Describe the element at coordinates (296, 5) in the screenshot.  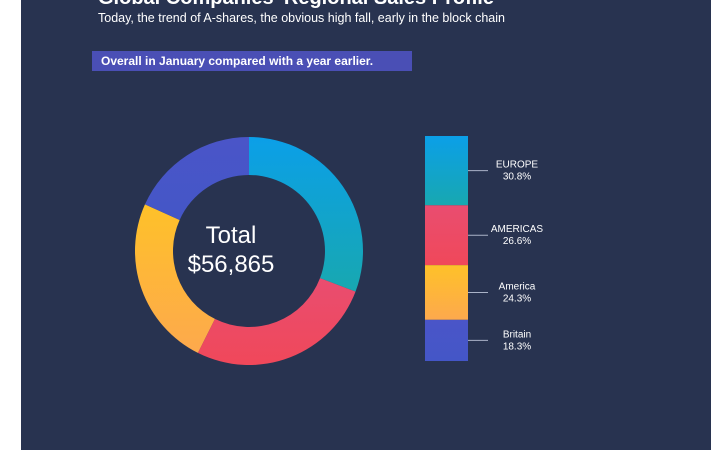
I see `page-title: Global Companies' Regional Sales Profile` at that location.